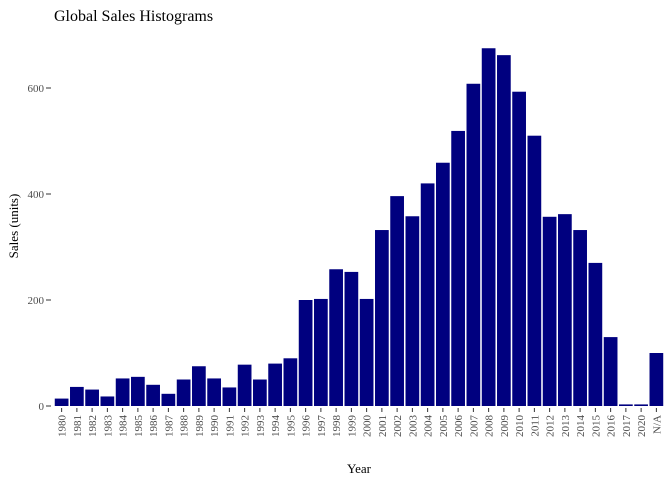 This screenshot has height=480, width=672. What do you see at coordinates (459, 426) in the screenshot?
I see `x-tick-label: 2006` at bounding box center [459, 426].